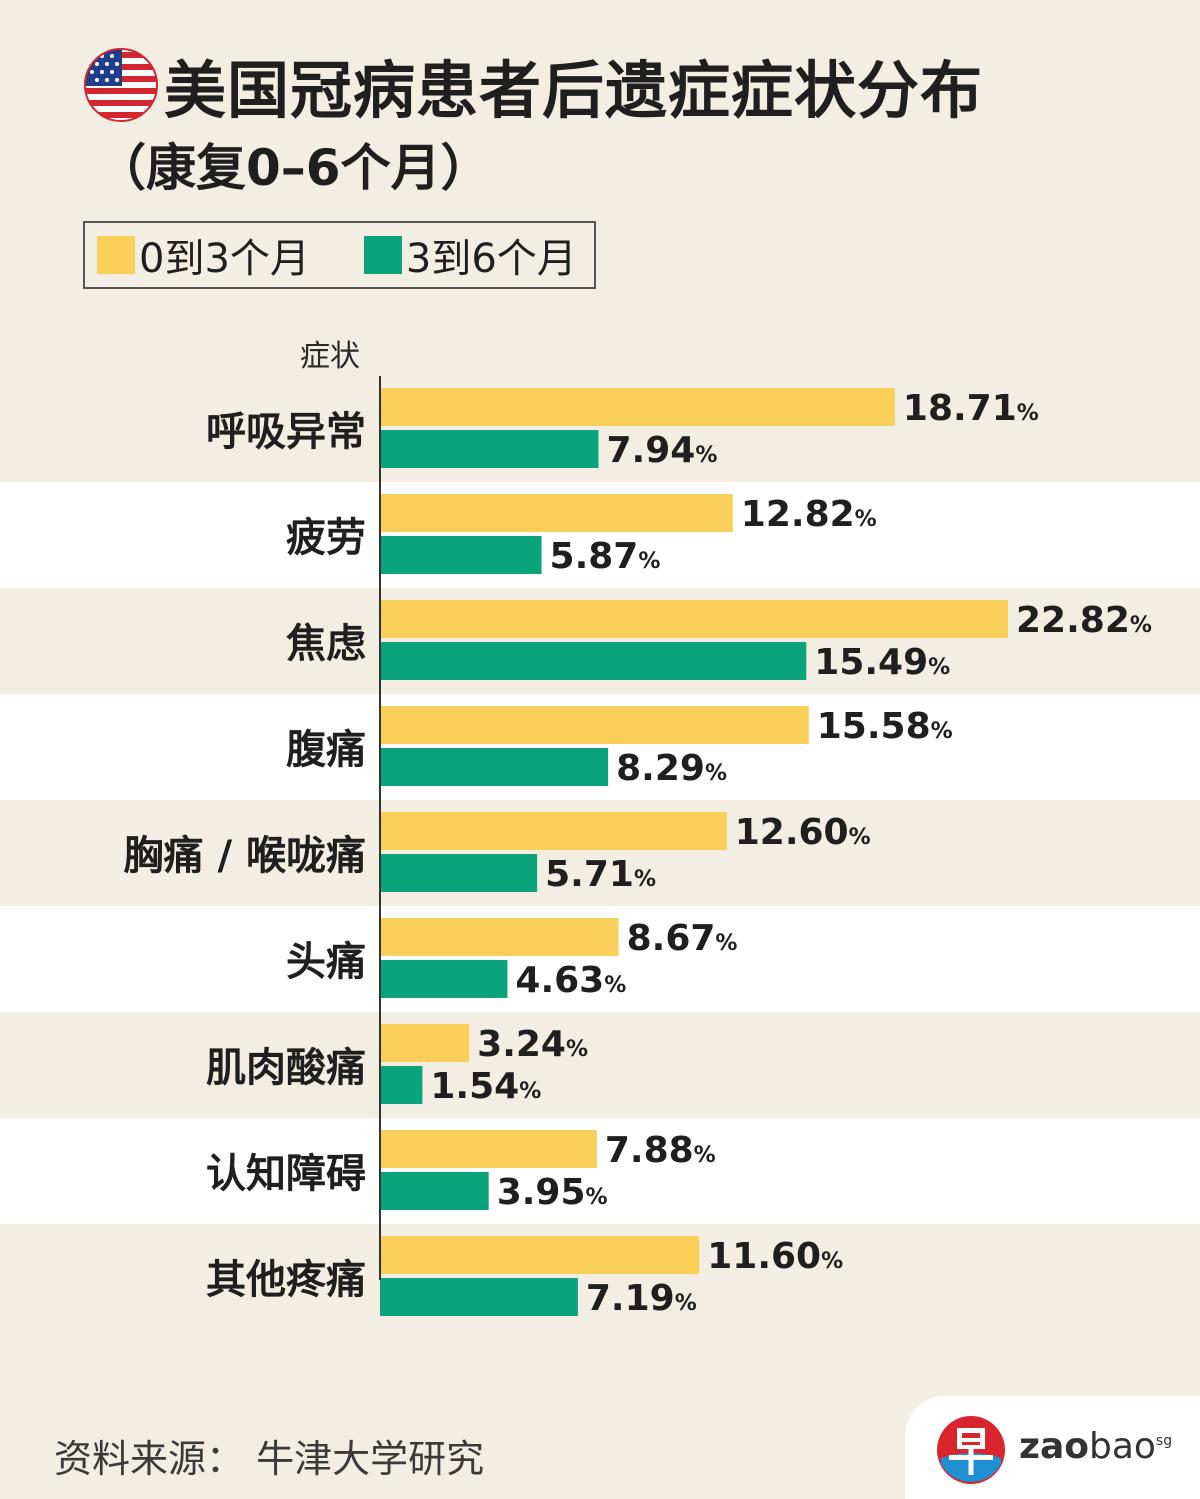 The height and width of the screenshot is (1499, 1200). What do you see at coordinates (971, 1450) in the screenshot?
I see `zaobao-logo-icon` at bounding box center [971, 1450].